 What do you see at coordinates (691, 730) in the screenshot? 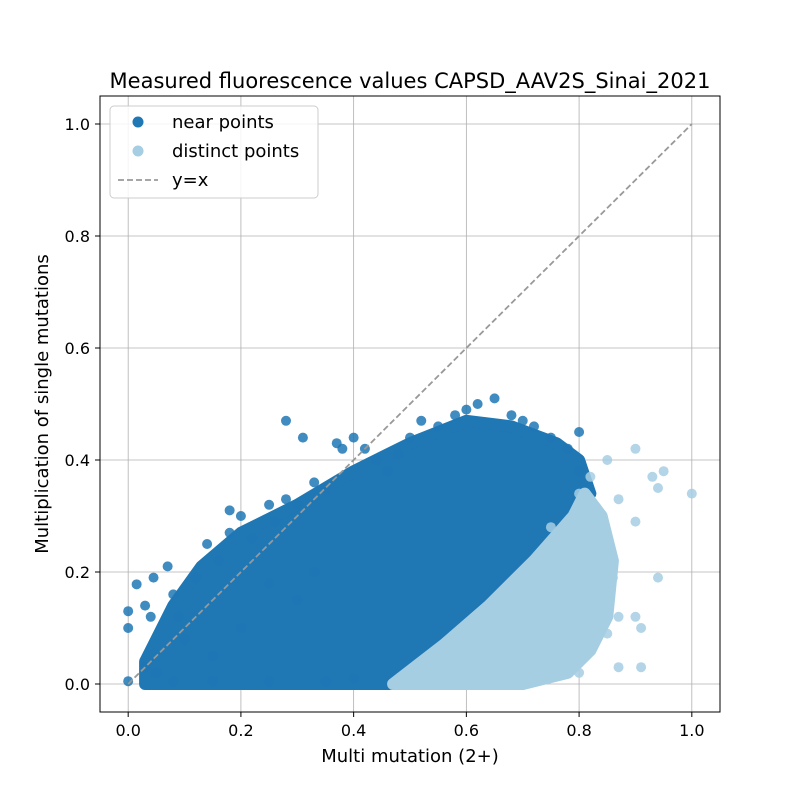
I see `x-tick-label: 1.0` at bounding box center [691, 730].